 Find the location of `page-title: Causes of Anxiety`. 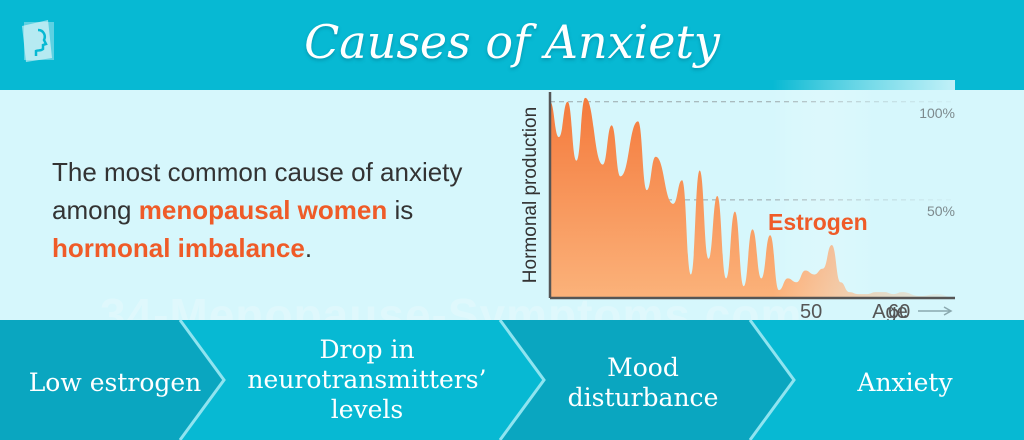

page-title: Causes of Anxiety is located at coordinates (512, 42).